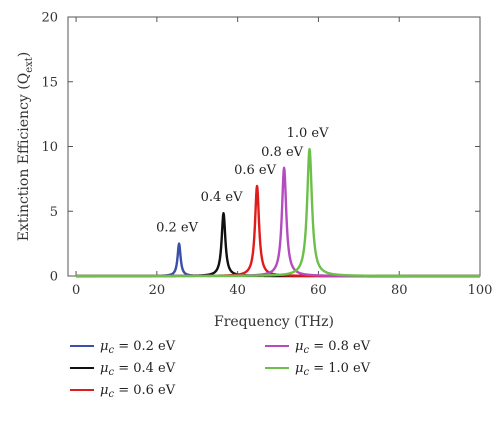  I want to click on y-axis-title: Extinction Efficiency (Qext), so click(25, 147).